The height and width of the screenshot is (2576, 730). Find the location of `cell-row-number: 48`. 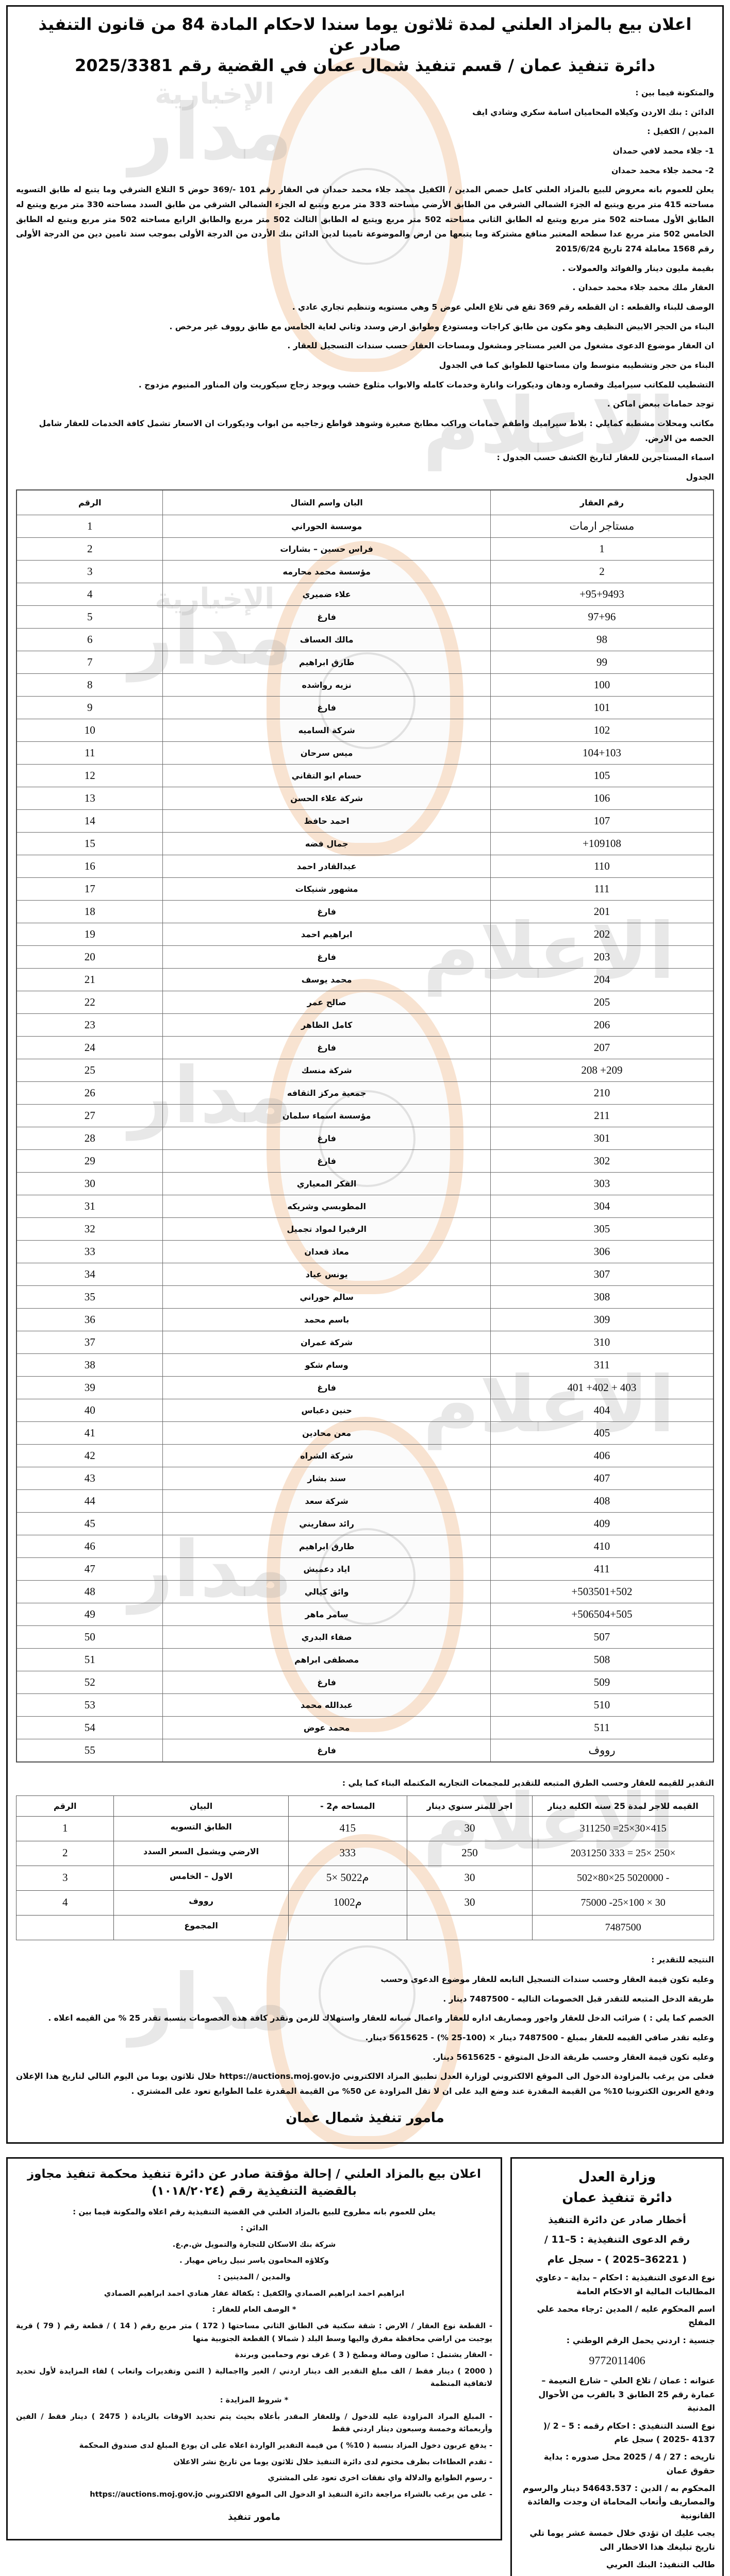

cell-row-number: 48 is located at coordinates (89, 1591).